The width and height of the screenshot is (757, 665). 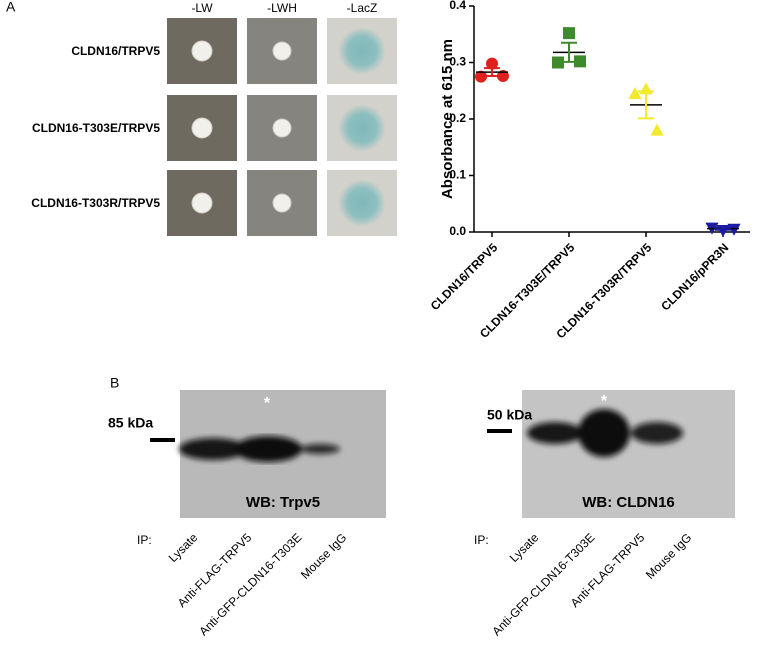 What do you see at coordinates (447, 119) in the screenshot?
I see `y-axis-label: Absorbance at 615 nm` at bounding box center [447, 119].